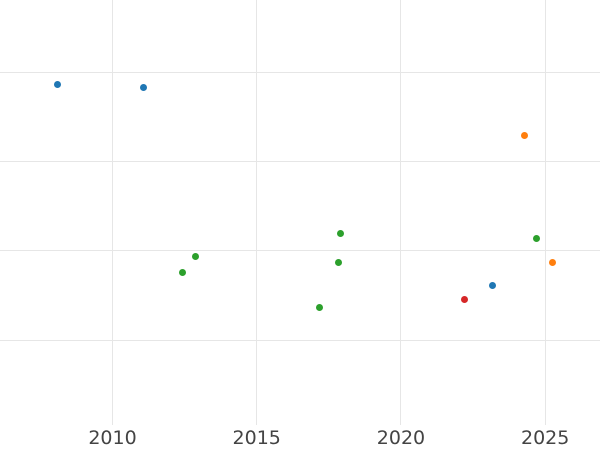  I want to click on x-axis: 2010 2015 2020 2025, so click(300, 437).